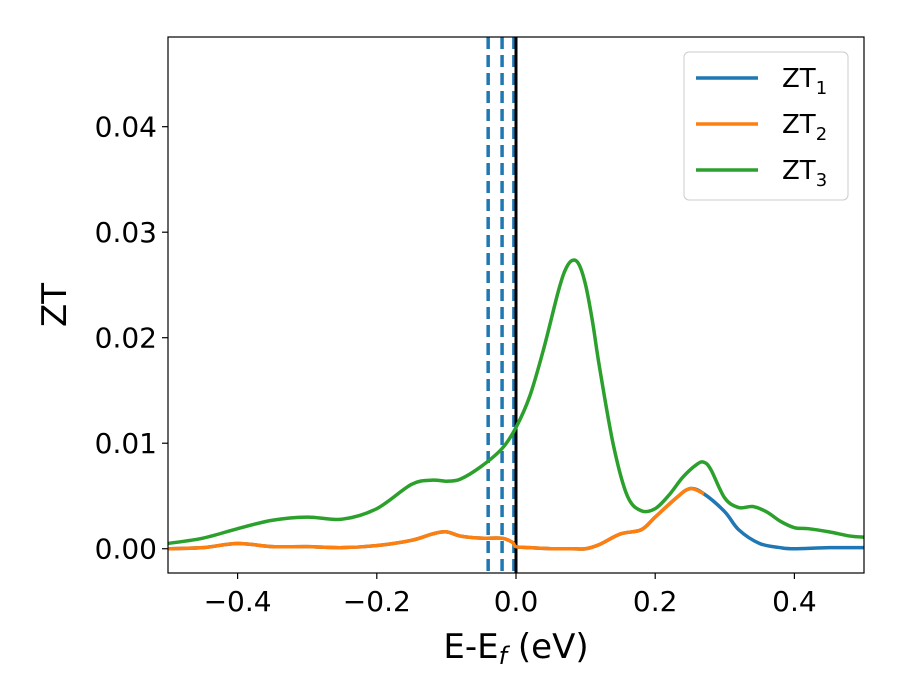 This screenshot has height=700, width=900. What do you see at coordinates (804, 127) in the screenshot?
I see `legend-label-zt2: ZT2` at bounding box center [804, 127].